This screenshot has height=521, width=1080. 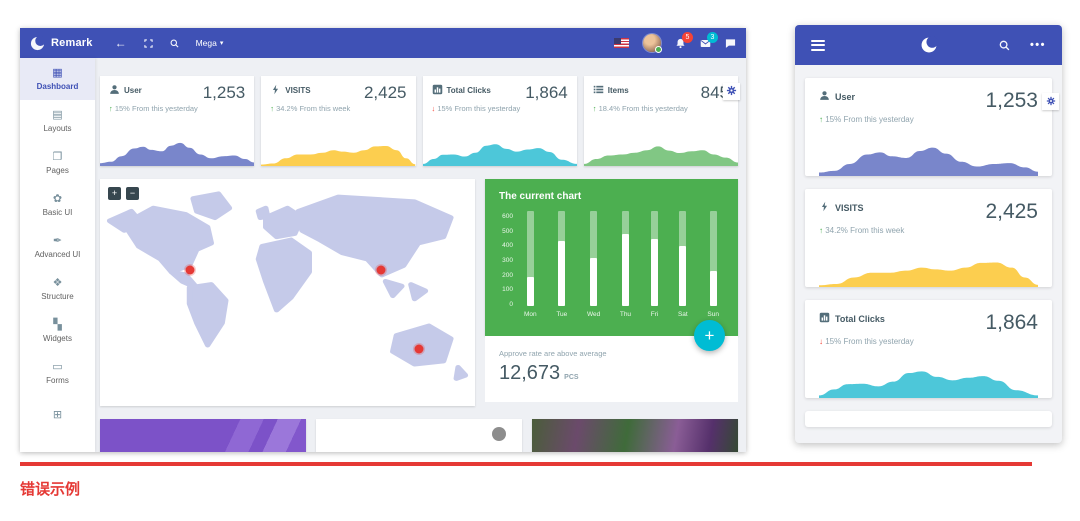 I want to click on sidebar-item-label: Pages, so click(x=57, y=170).